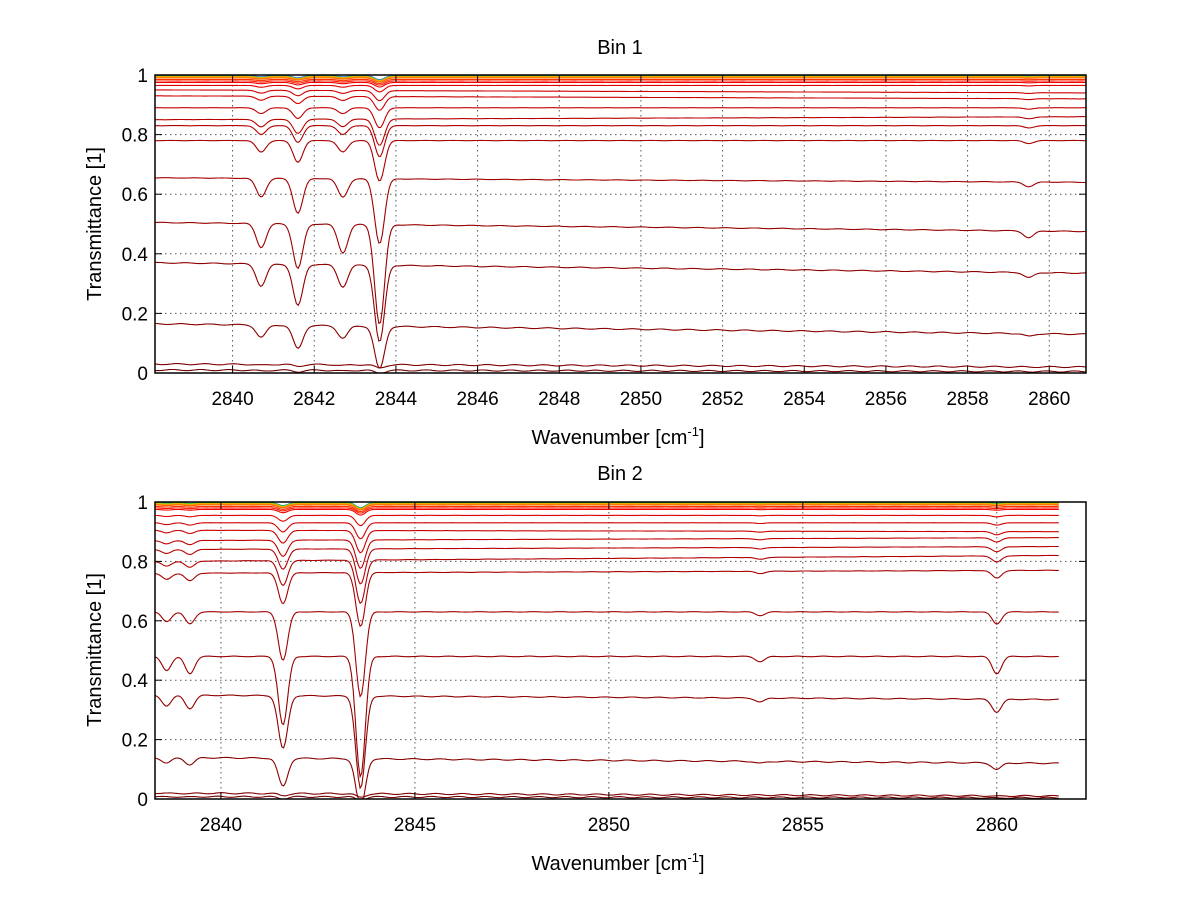  I want to click on x-tick-label: 2856, so click(886, 399).